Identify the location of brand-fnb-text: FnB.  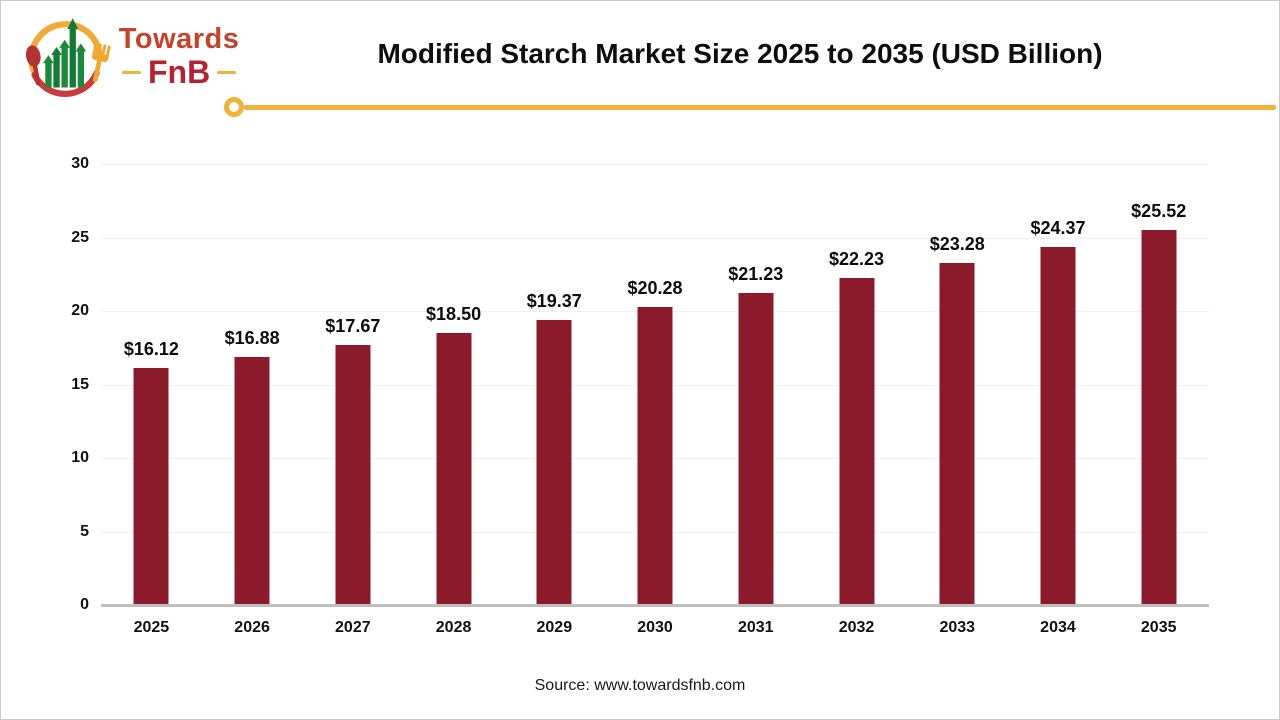
(179, 72).